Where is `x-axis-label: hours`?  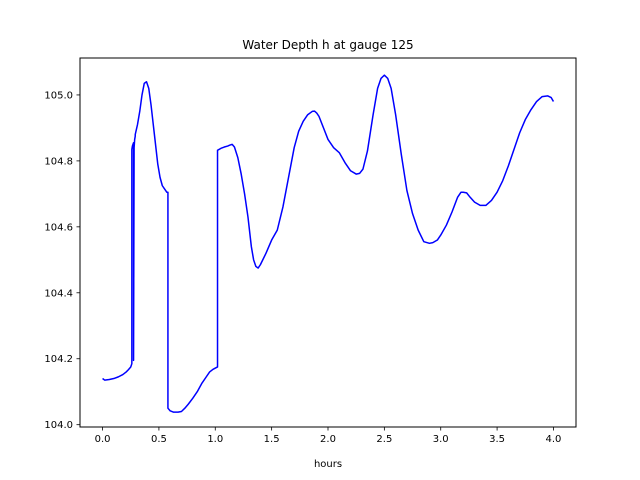
x-axis-label: hours is located at coordinates (328, 464).